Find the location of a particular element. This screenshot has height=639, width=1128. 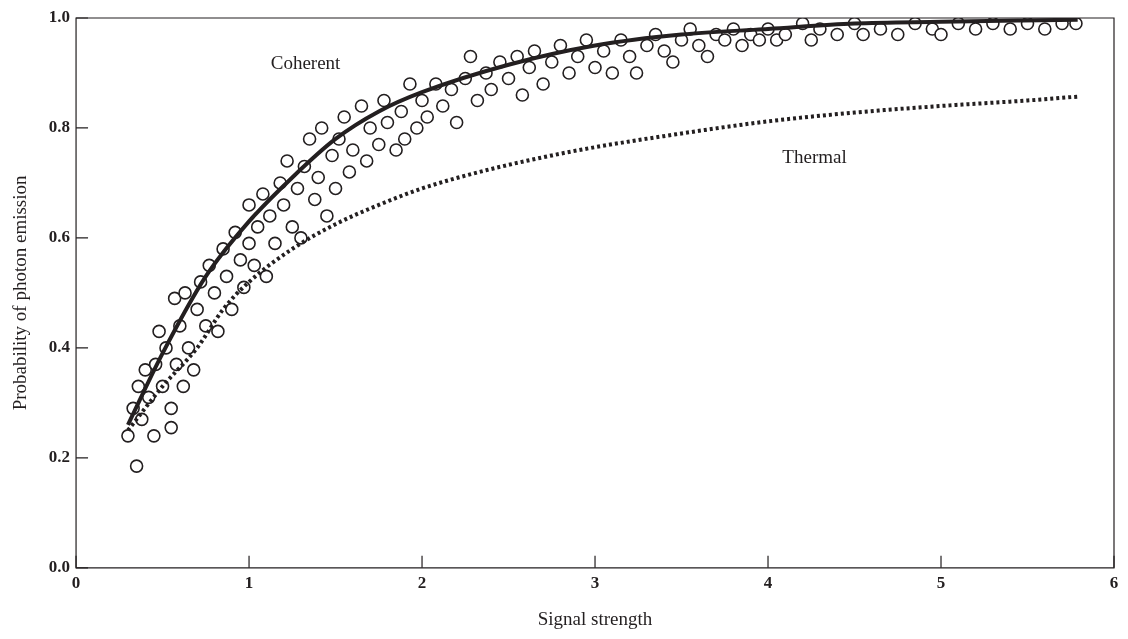

y-tick-label: 0.6 is located at coordinates (59, 237).